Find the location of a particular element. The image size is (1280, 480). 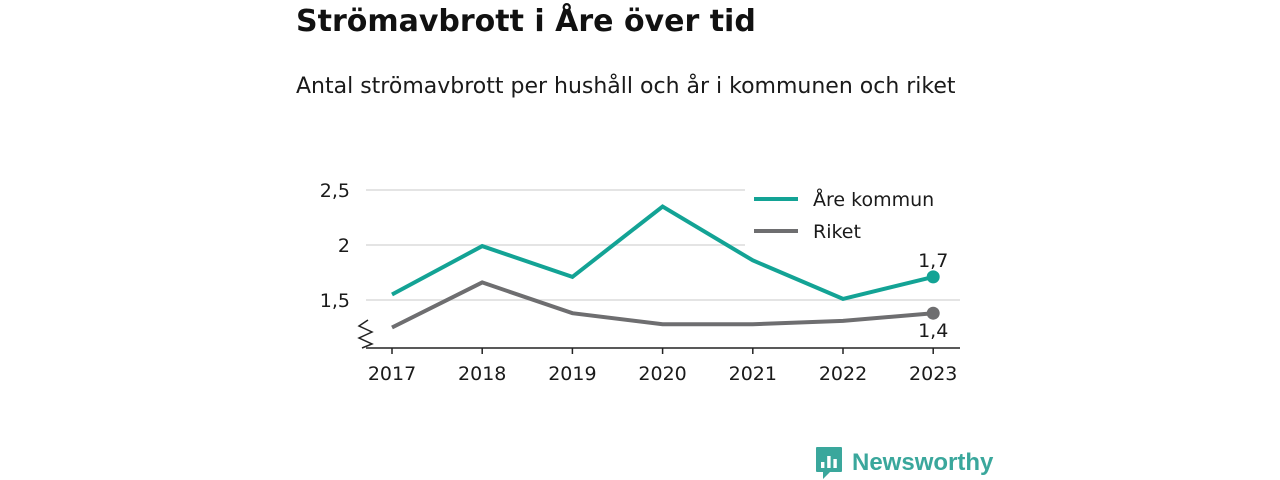

newsworthy-brand: Newsworthy is located at coordinates (904, 463).